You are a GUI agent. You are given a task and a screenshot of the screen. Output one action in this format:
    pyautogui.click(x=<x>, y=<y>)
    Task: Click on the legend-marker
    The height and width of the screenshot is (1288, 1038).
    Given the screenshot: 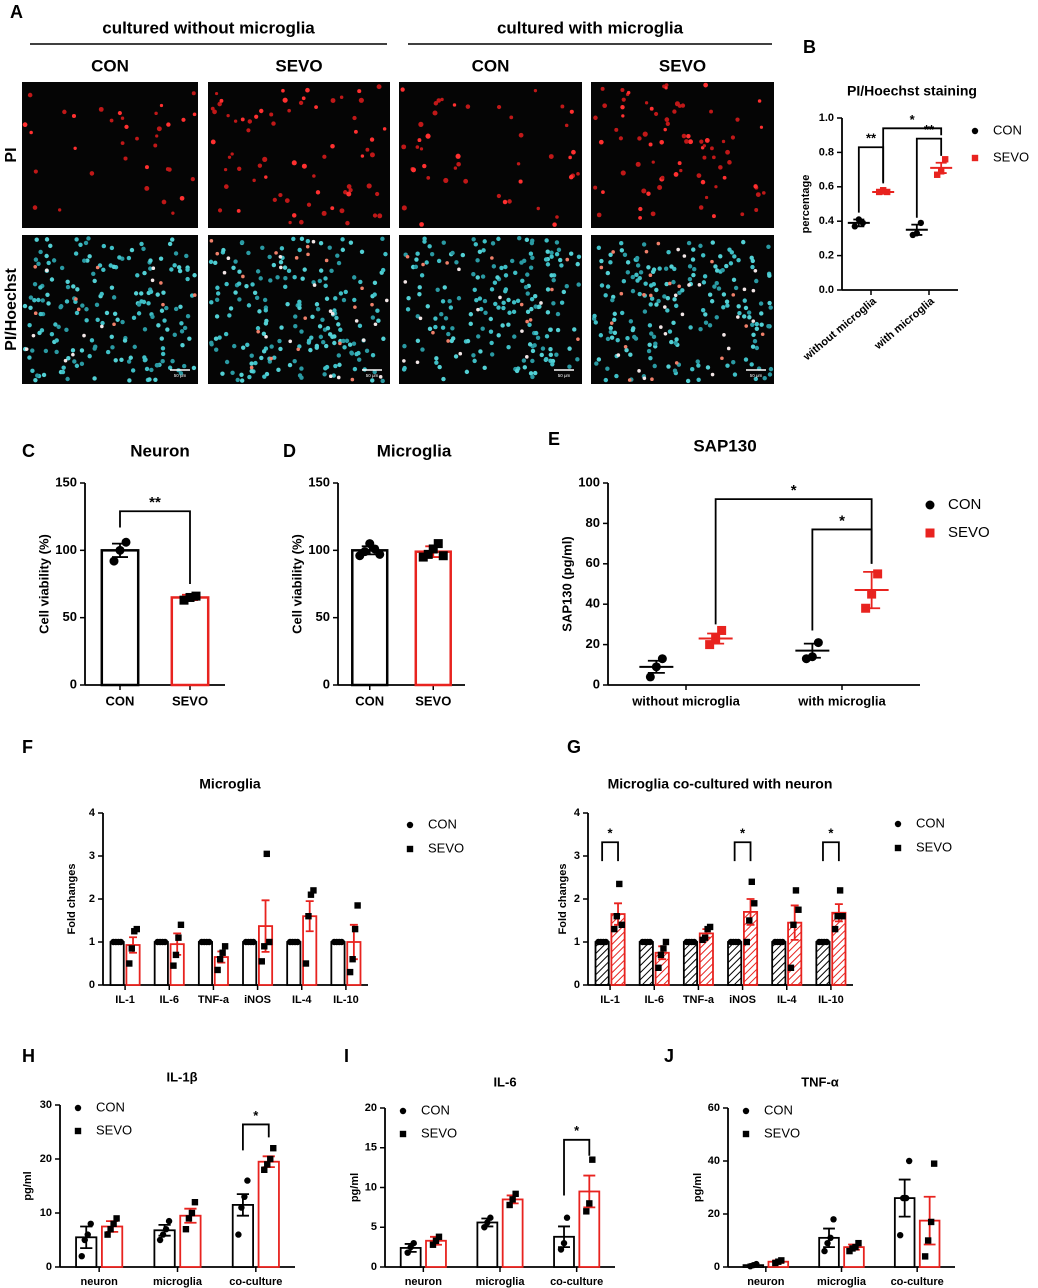 What is the action you would take?
    pyautogui.click(x=78, y=1108)
    